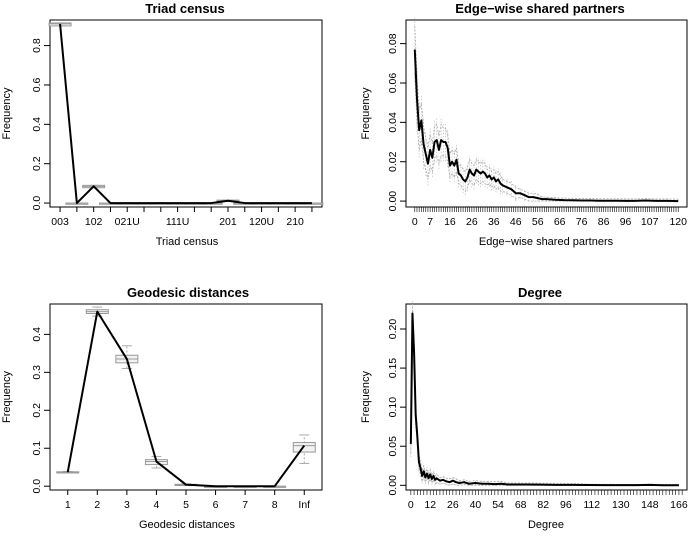  What do you see at coordinates (393, 161) in the screenshot?
I see `y-tick-label: 0.02` at bounding box center [393, 161].